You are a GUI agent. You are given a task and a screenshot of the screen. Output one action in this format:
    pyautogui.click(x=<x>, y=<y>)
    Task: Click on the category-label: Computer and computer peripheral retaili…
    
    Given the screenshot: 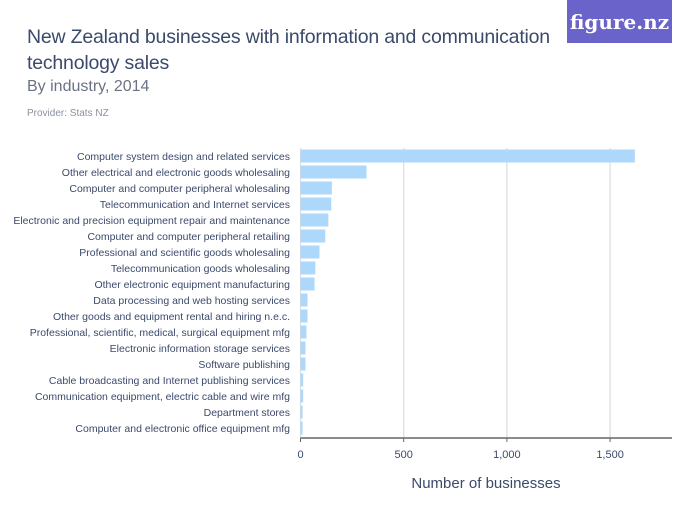 What is the action you would take?
    pyautogui.click(x=188, y=237)
    